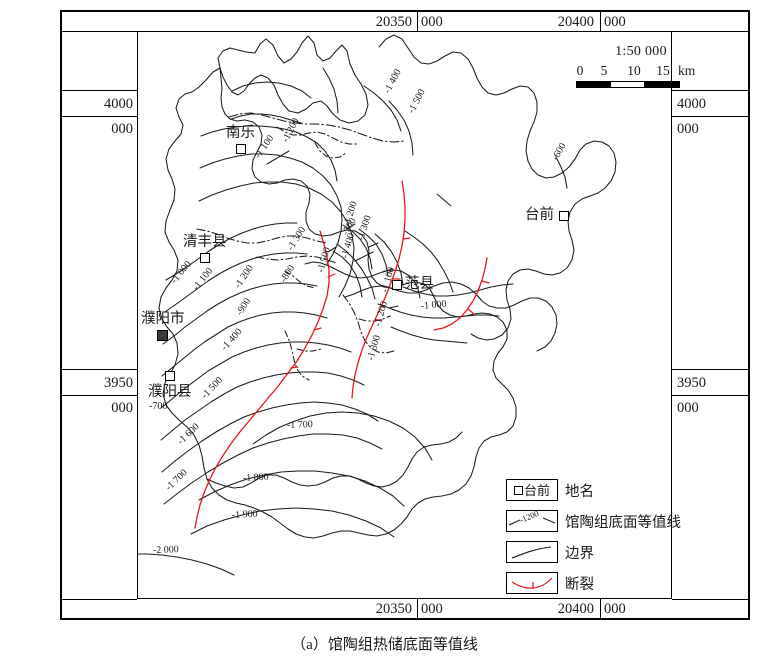 The height and width of the screenshot is (666, 769). What do you see at coordinates (294, 367) in the screenshot?
I see `fault-tick-w3` at bounding box center [294, 367].